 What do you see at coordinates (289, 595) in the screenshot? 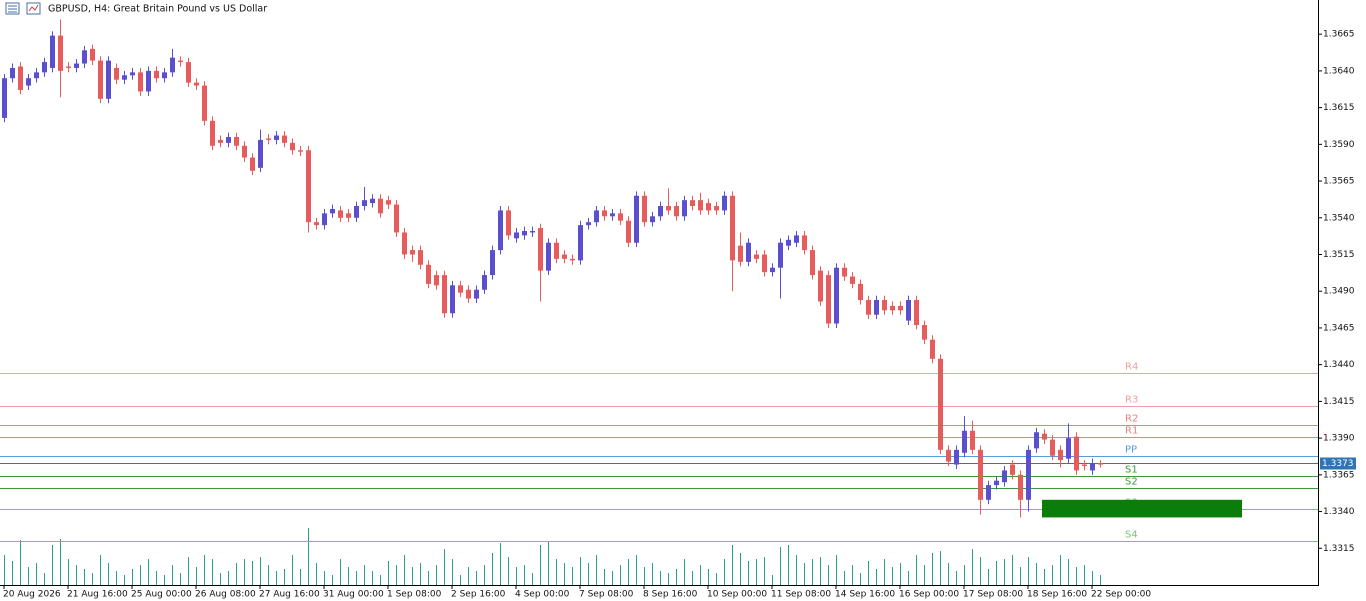
I see `x-tick-label: 27 Aug 16:00` at bounding box center [289, 595].